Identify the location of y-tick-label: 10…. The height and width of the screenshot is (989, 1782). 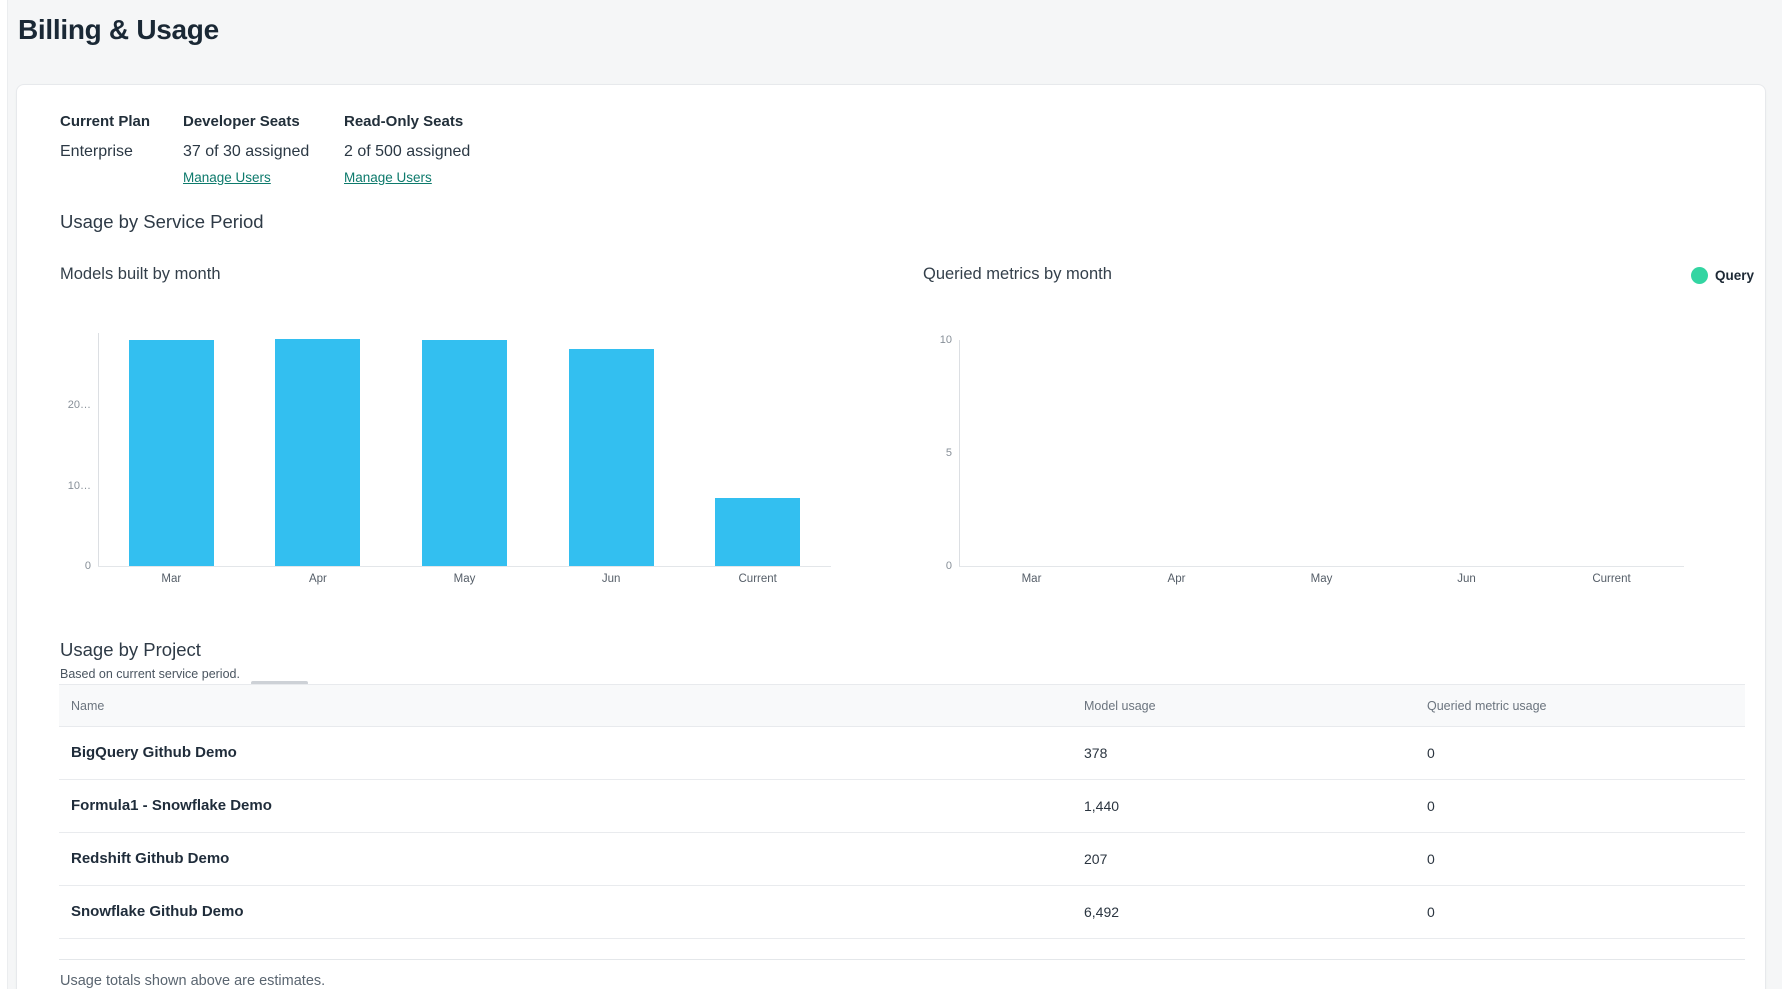
(79, 485).